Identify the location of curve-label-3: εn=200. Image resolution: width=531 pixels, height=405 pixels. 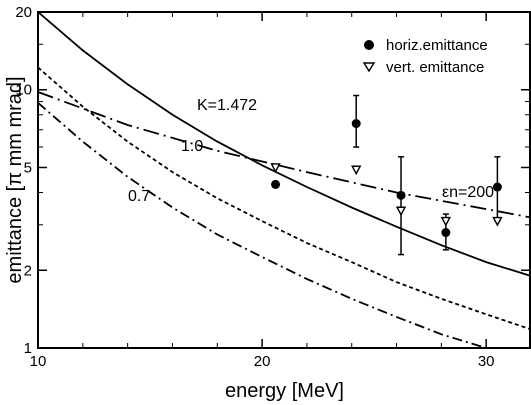
(468, 192).